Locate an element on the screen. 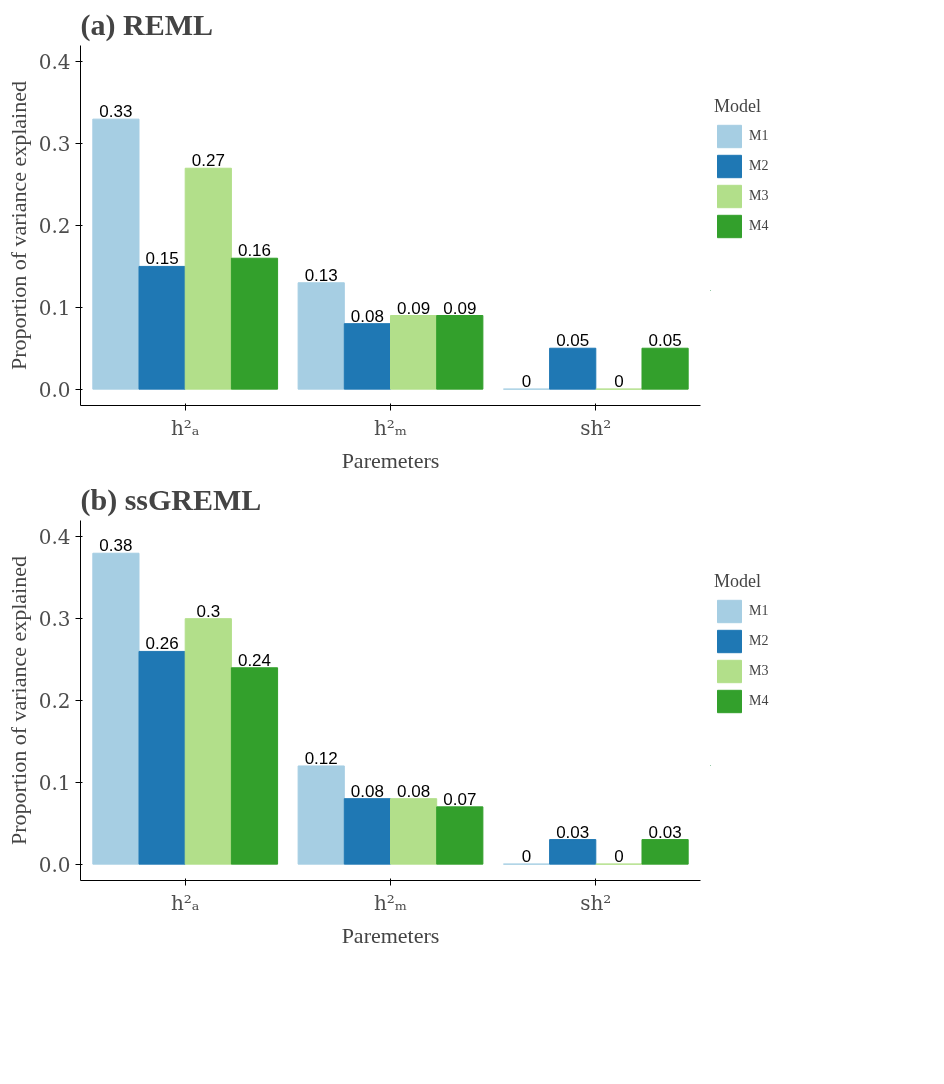 Image resolution: width=944 pixels, height=1084 pixels. data-label: 0.12 is located at coordinates (321, 758).